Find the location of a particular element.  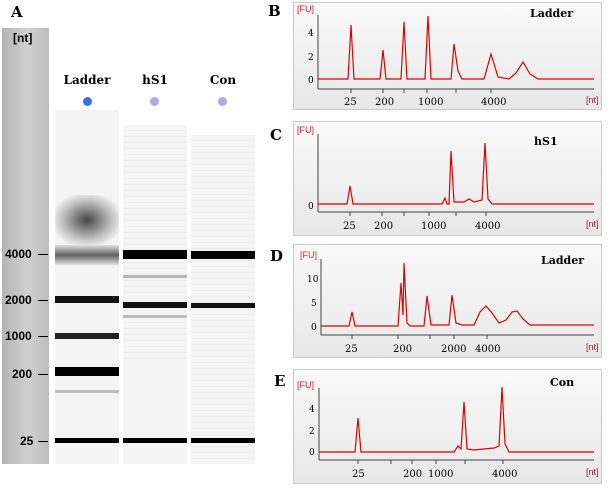

lane-label-con: Con is located at coordinates (223, 80).